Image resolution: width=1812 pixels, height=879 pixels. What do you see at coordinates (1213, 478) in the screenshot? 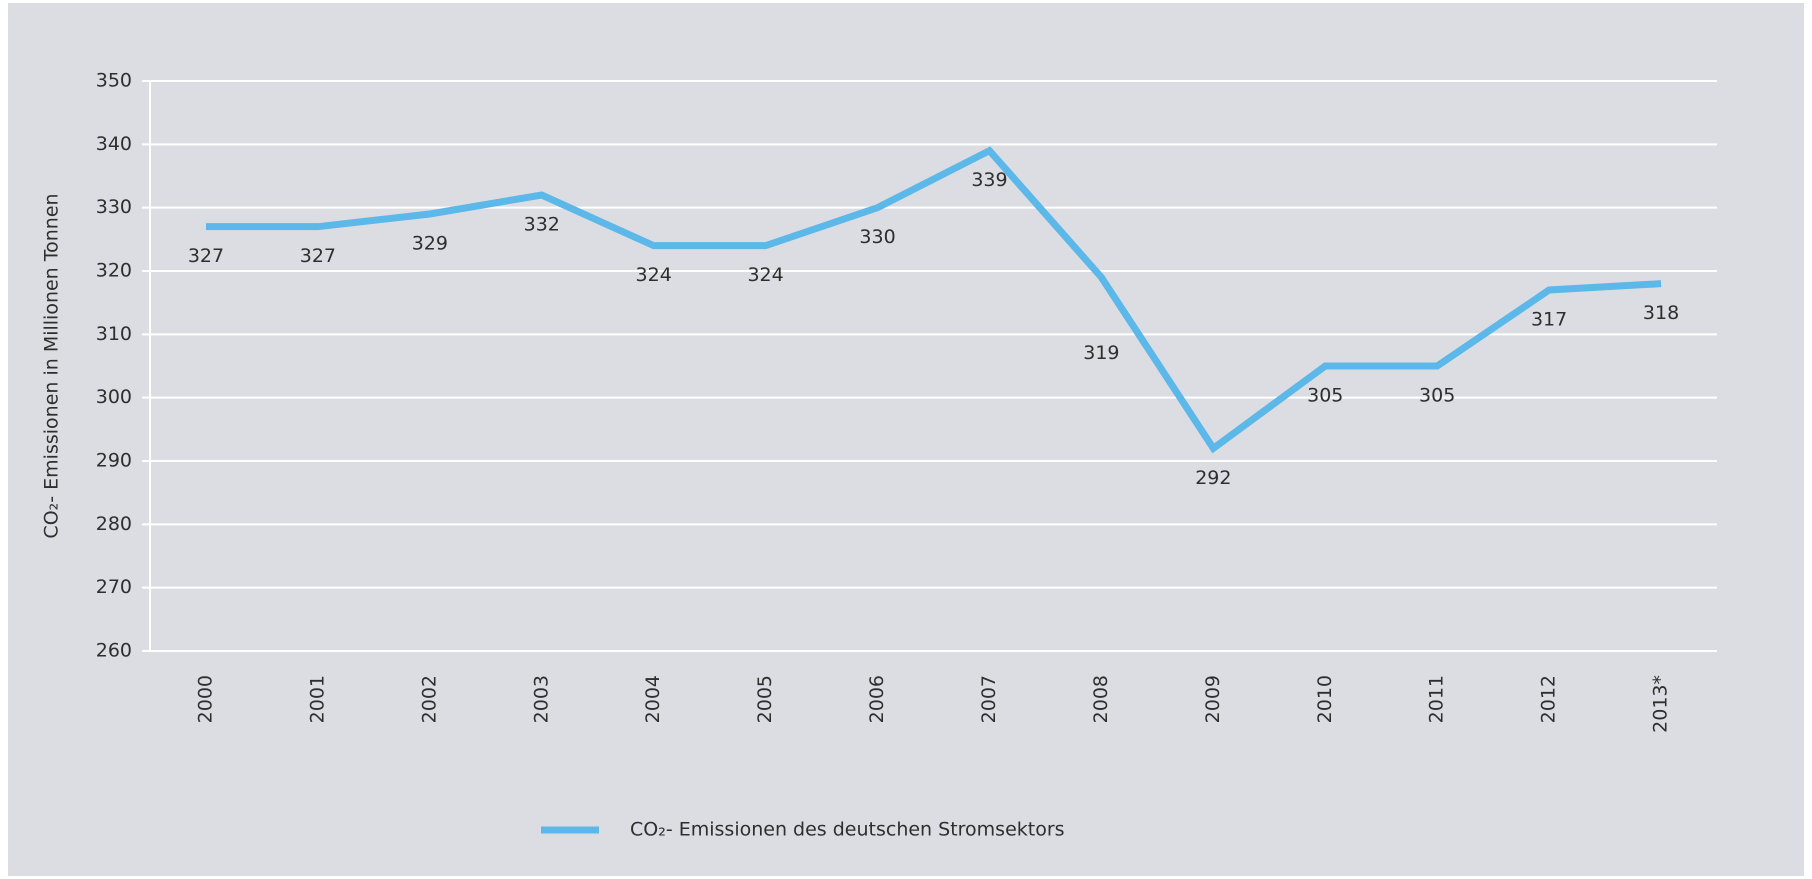
I see `data-label: 292` at bounding box center [1213, 478].